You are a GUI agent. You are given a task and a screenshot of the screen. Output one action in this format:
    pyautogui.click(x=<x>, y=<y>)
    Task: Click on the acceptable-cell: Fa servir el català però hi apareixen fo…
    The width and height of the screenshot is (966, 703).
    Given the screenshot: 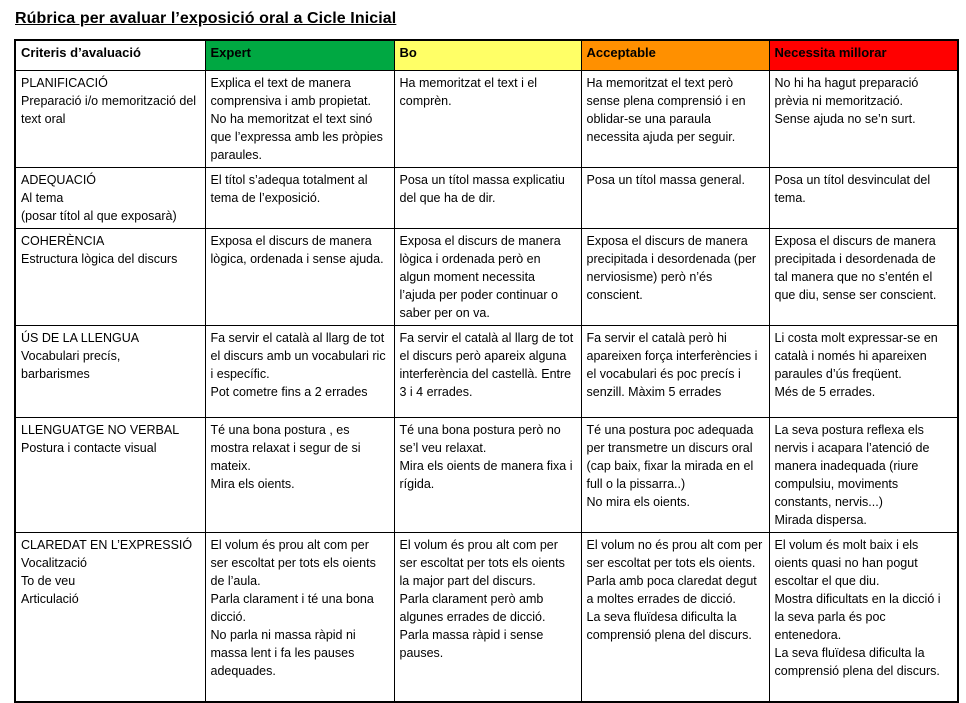 What is the action you would take?
    pyautogui.click(x=675, y=371)
    